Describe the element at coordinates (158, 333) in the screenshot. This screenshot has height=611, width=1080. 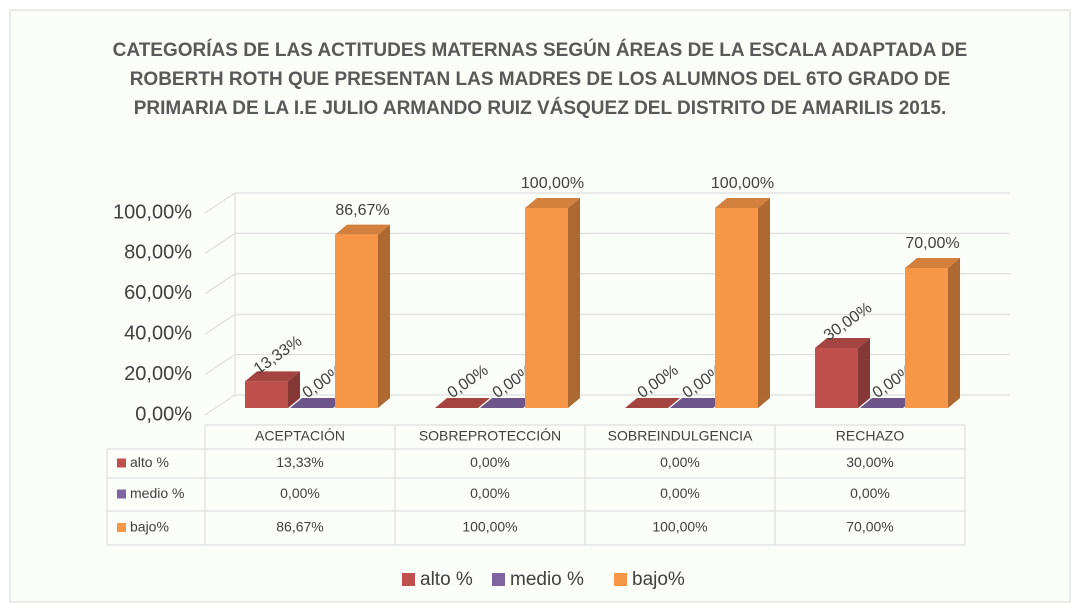
I see `y-tick-label: 40,00%` at that location.